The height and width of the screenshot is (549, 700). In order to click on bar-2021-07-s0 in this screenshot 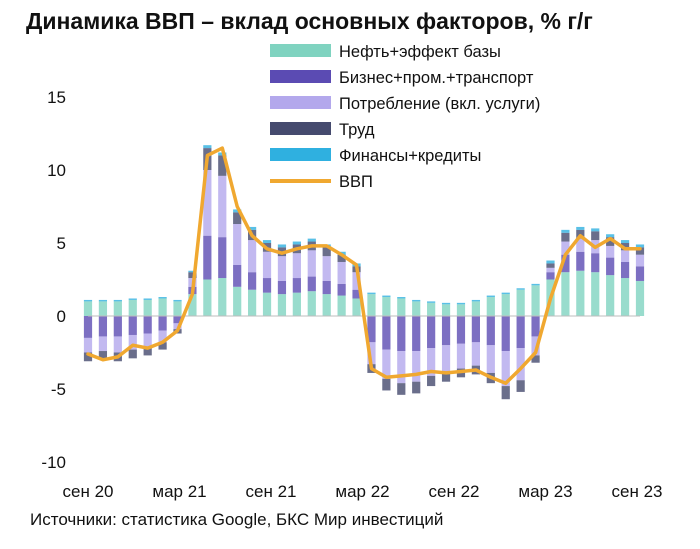, I will do `click(252, 302)`.